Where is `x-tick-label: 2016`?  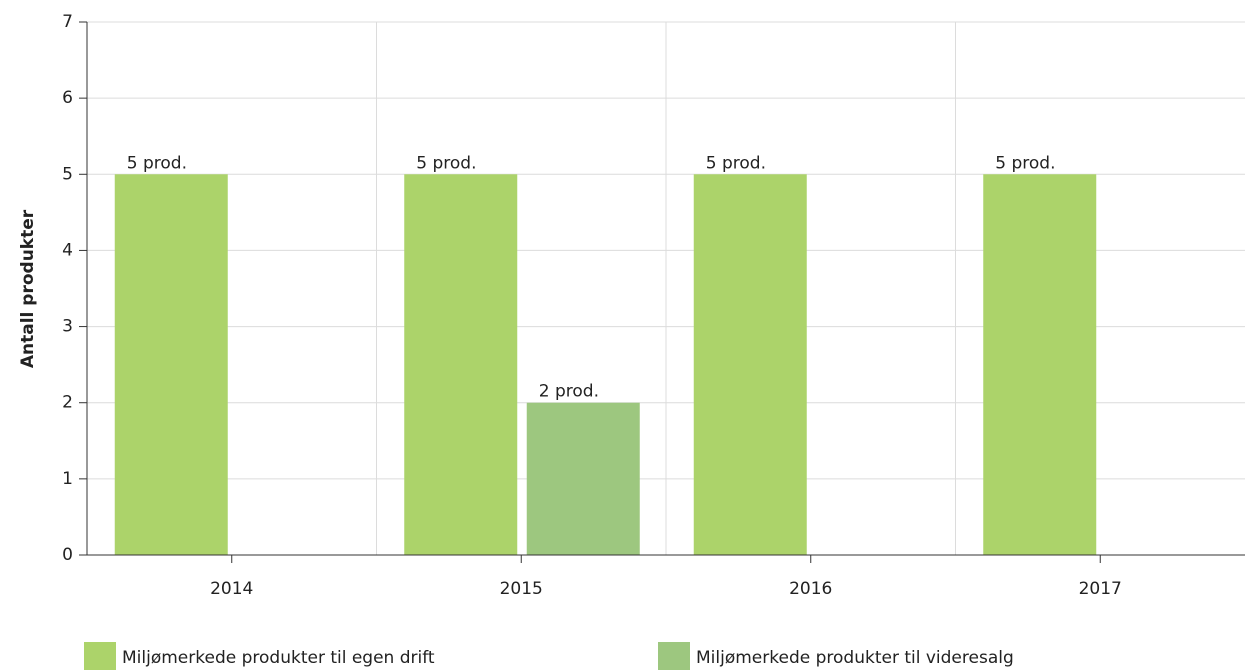 x-tick-label: 2016 is located at coordinates (810, 589).